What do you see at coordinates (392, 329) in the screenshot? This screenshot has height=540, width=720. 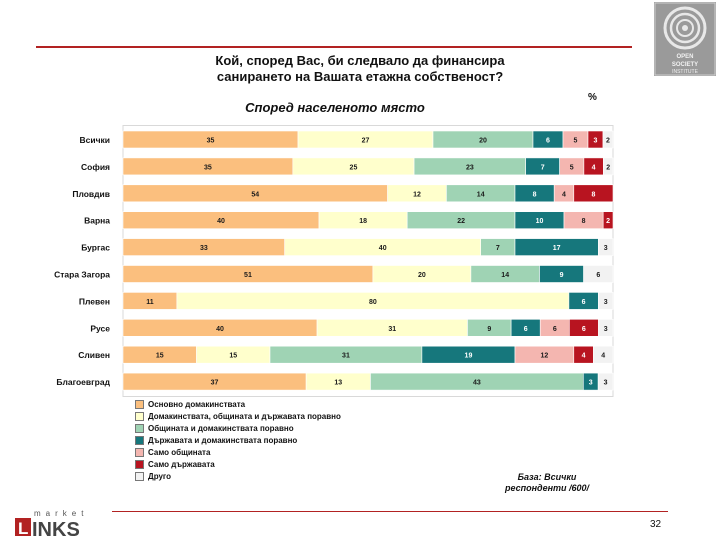 I see `data-label: 31` at bounding box center [392, 329].